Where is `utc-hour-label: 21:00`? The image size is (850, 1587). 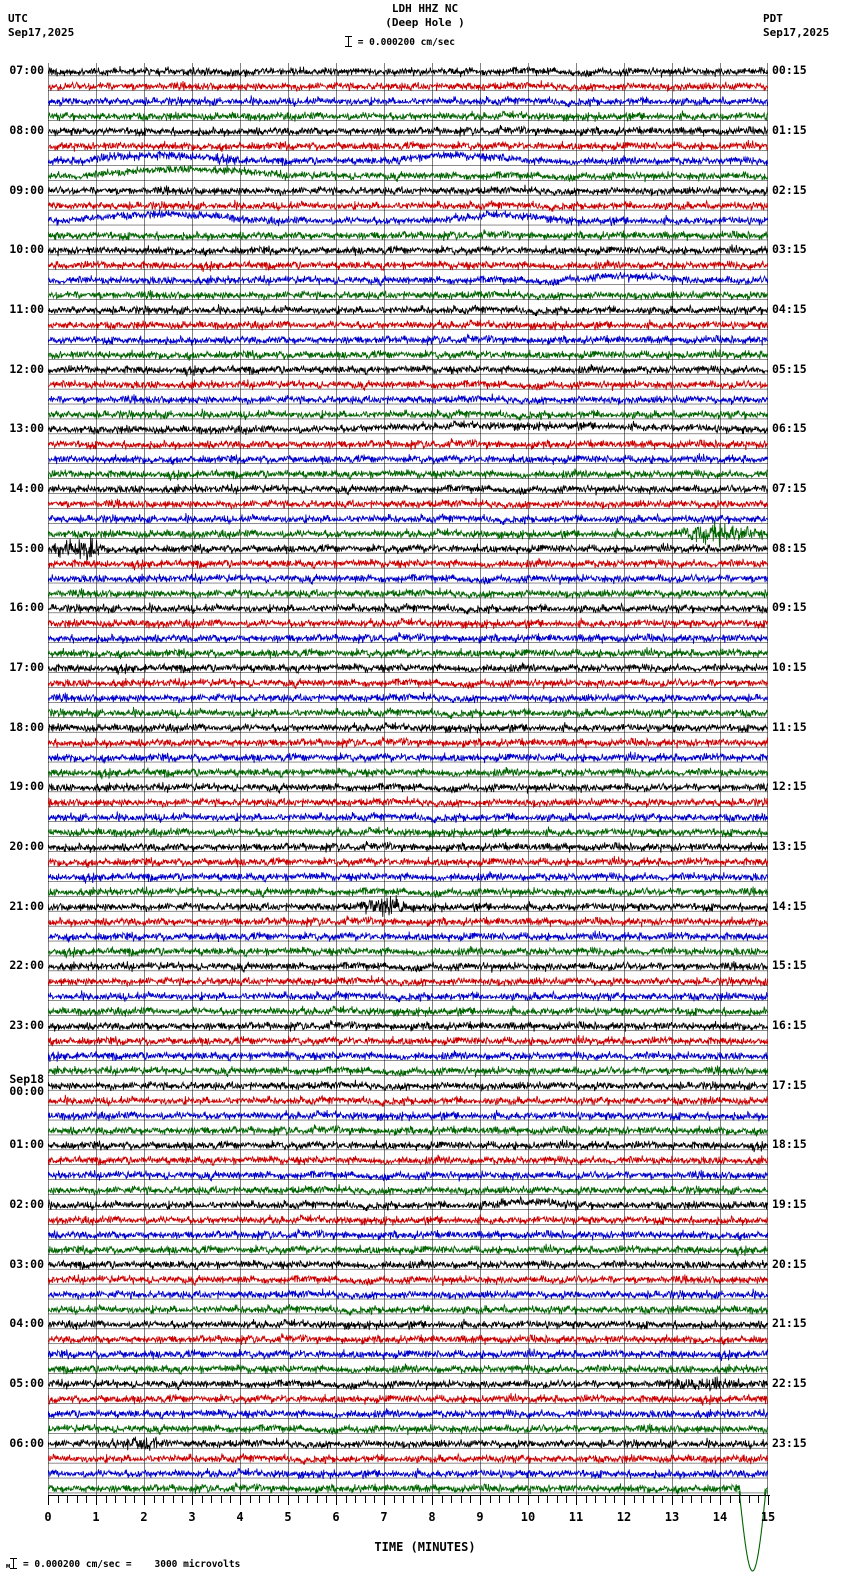
utc-hour-label: 21:00 is located at coordinates (25, 906).